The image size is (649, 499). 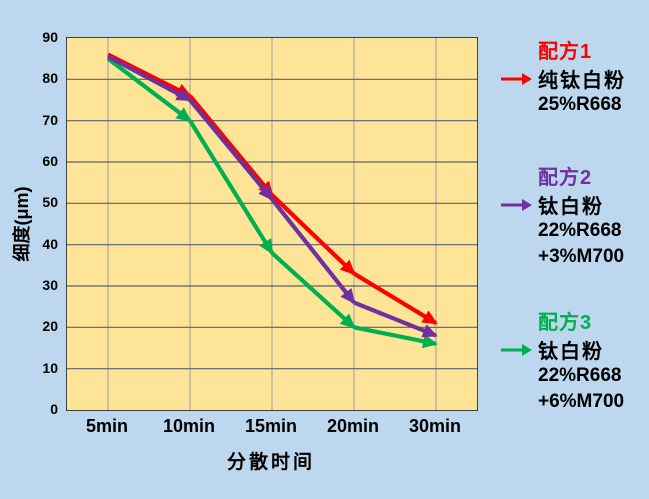 What do you see at coordinates (50, 161) in the screenshot?
I see `y-tick-label: 60` at bounding box center [50, 161].